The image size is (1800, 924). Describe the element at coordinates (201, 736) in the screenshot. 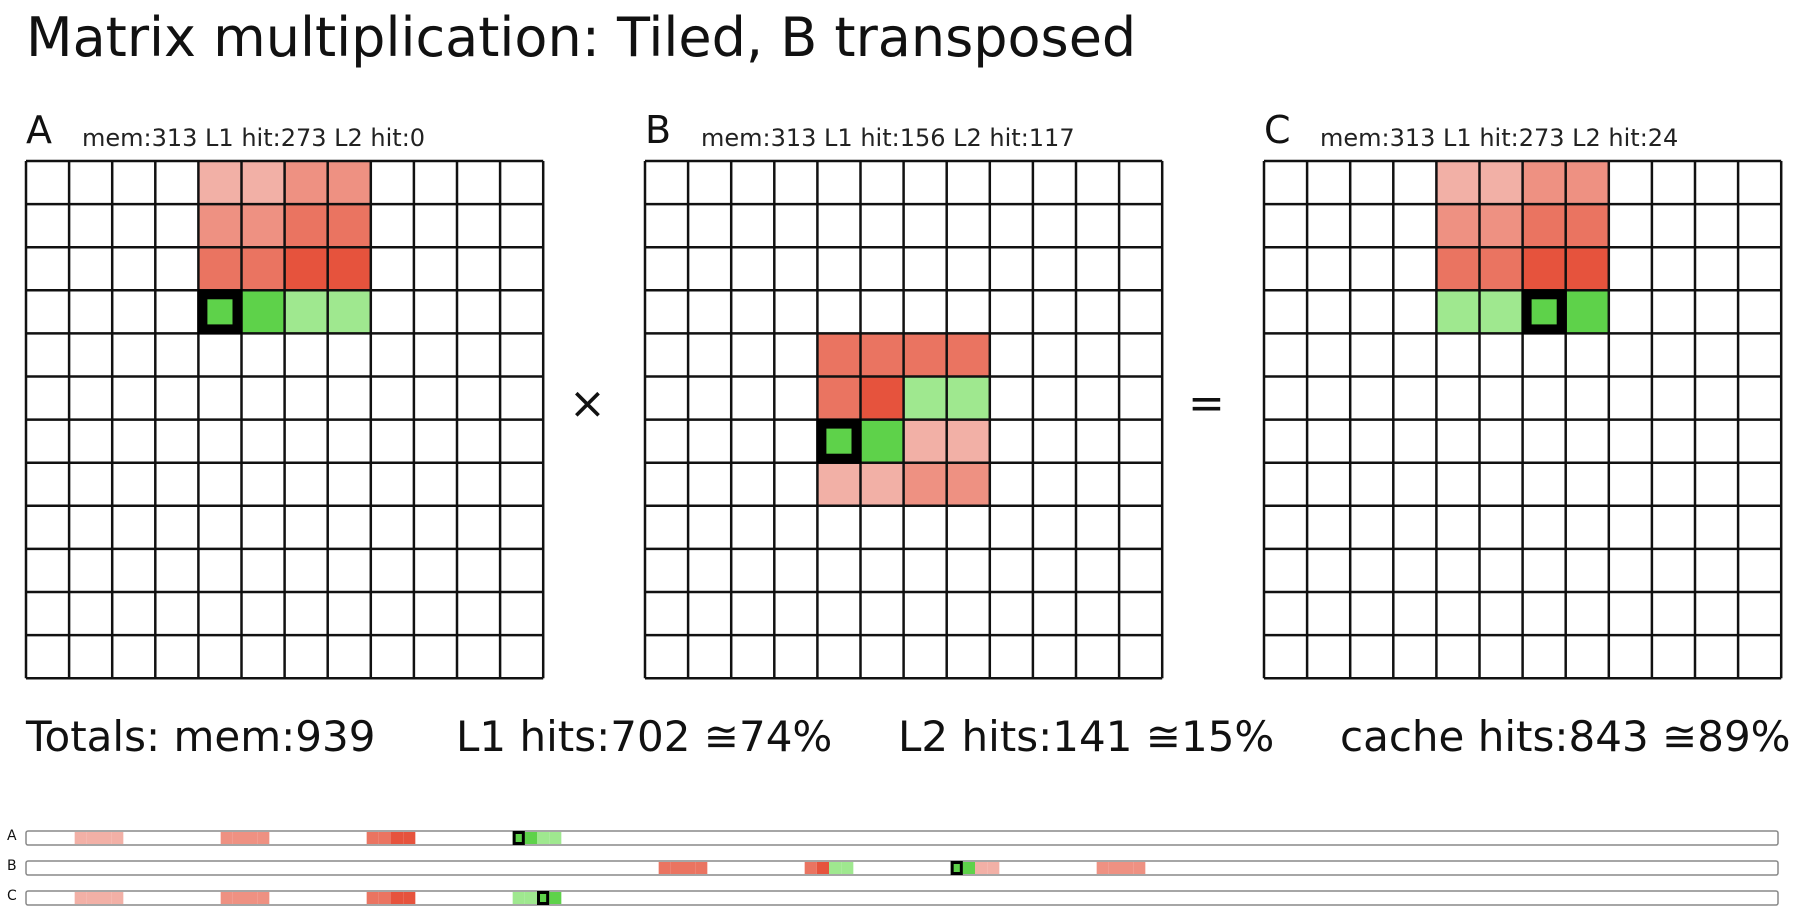

I see `totals-mem: Totals: mem:939` at that location.